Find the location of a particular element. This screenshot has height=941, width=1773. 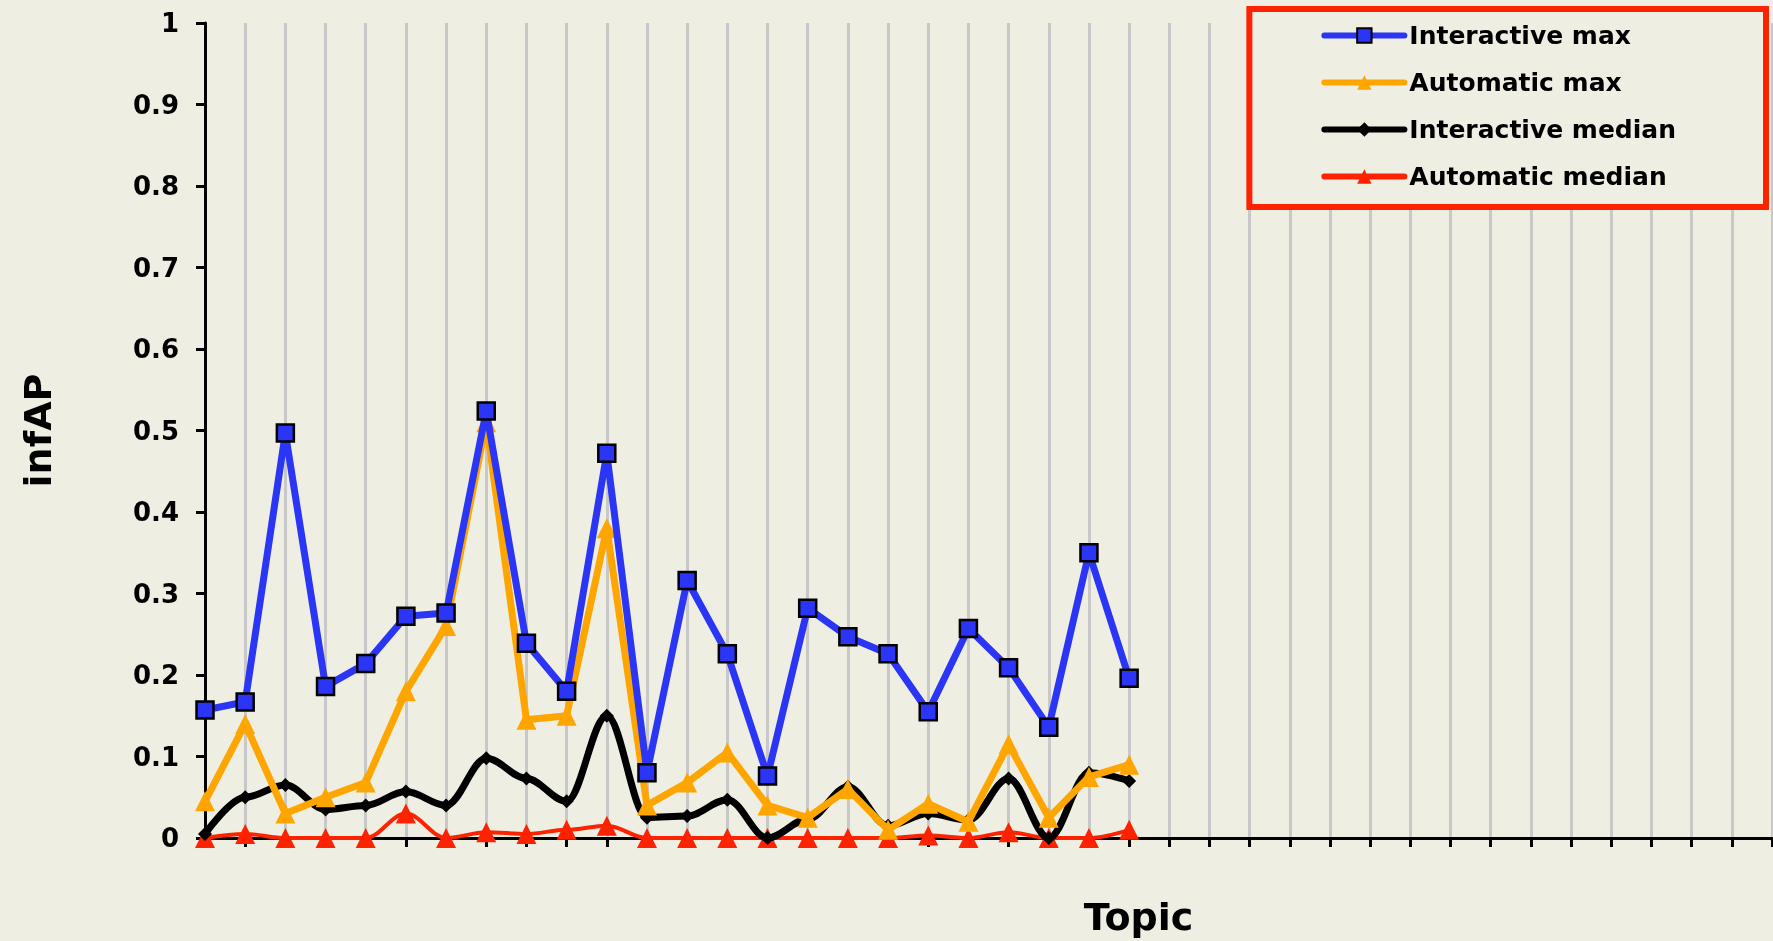

y-axis-title: infAP is located at coordinates (38, 430).